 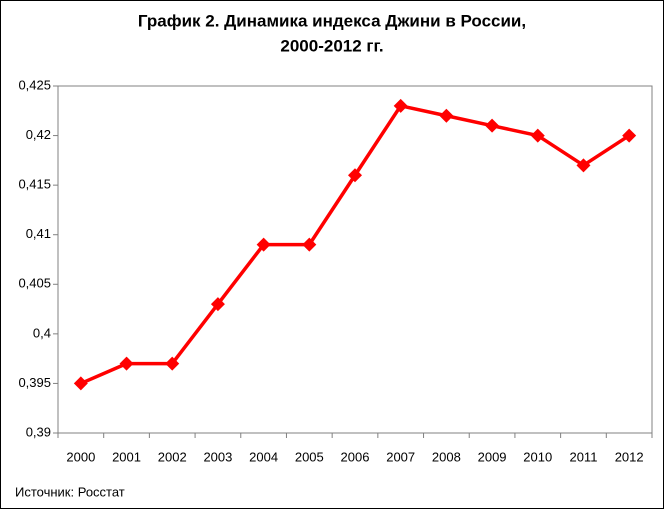 What do you see at coordinates (263, 456) in the screenshot?
I see `x-tick-label: 2004` at bounding box center [263, 456].